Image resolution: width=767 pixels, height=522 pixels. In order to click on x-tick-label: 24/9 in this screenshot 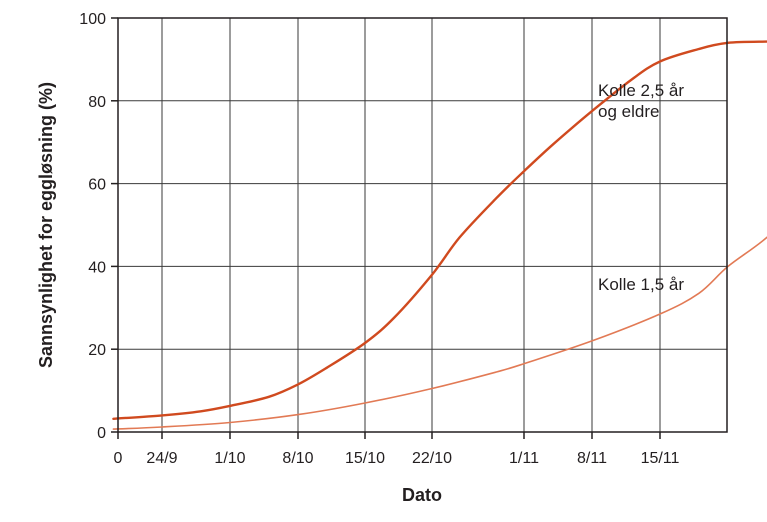, I will do `click(161, 458)`.